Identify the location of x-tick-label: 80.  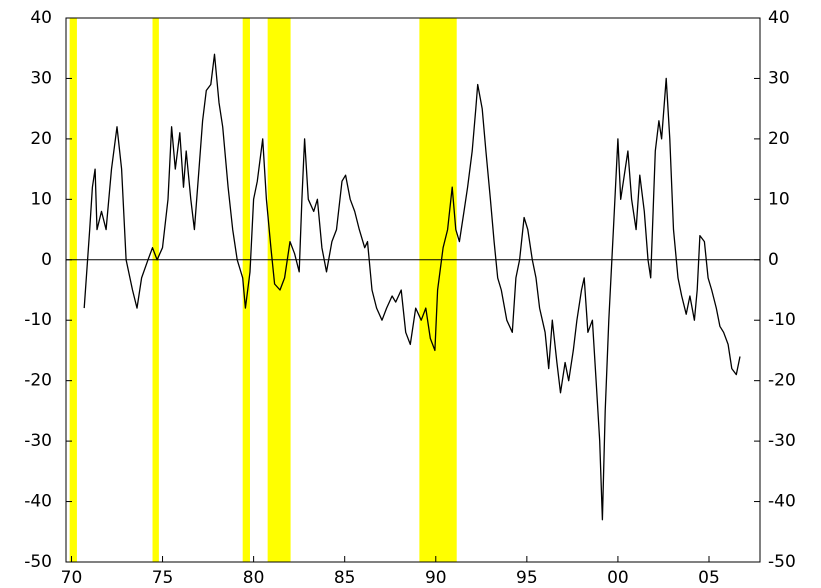
(254, 578).